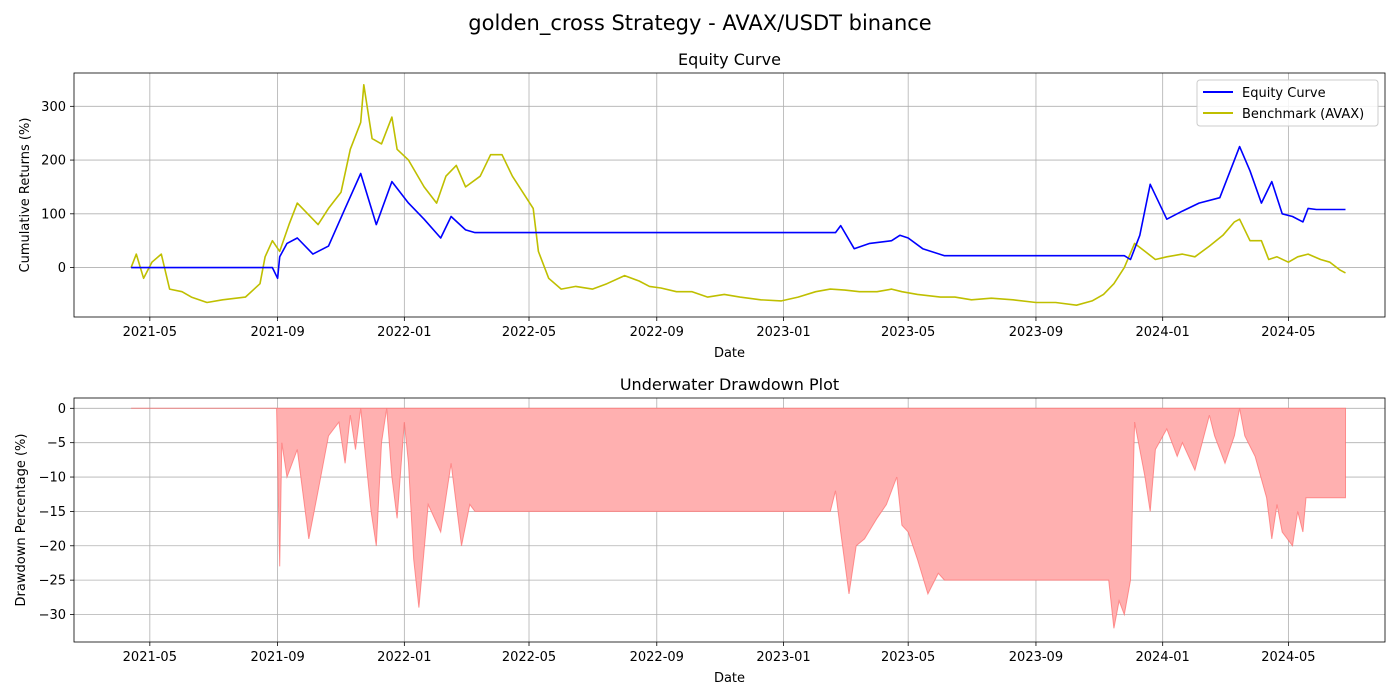 This screenshot has width=1400, height=700. What do you see at coordinates (21, 520) in the screenshot?
I see `drawdown-ylabel: Drawdown Percentage (%)` at bounding box center [21, 520].